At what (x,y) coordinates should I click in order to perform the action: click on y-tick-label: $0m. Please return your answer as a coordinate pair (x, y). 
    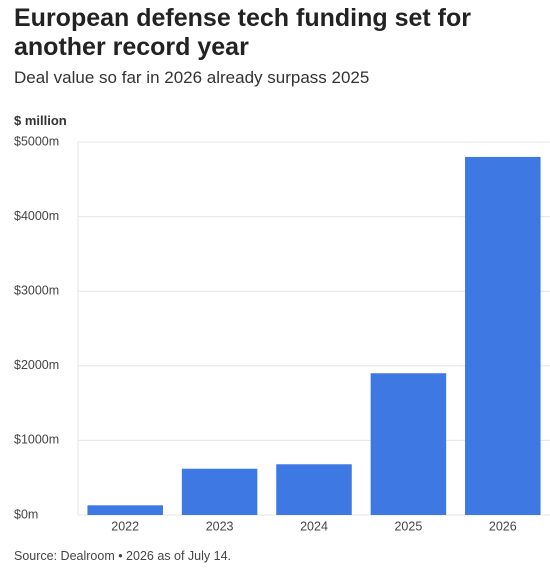
    Looking at the image, I should click on (26, 514).